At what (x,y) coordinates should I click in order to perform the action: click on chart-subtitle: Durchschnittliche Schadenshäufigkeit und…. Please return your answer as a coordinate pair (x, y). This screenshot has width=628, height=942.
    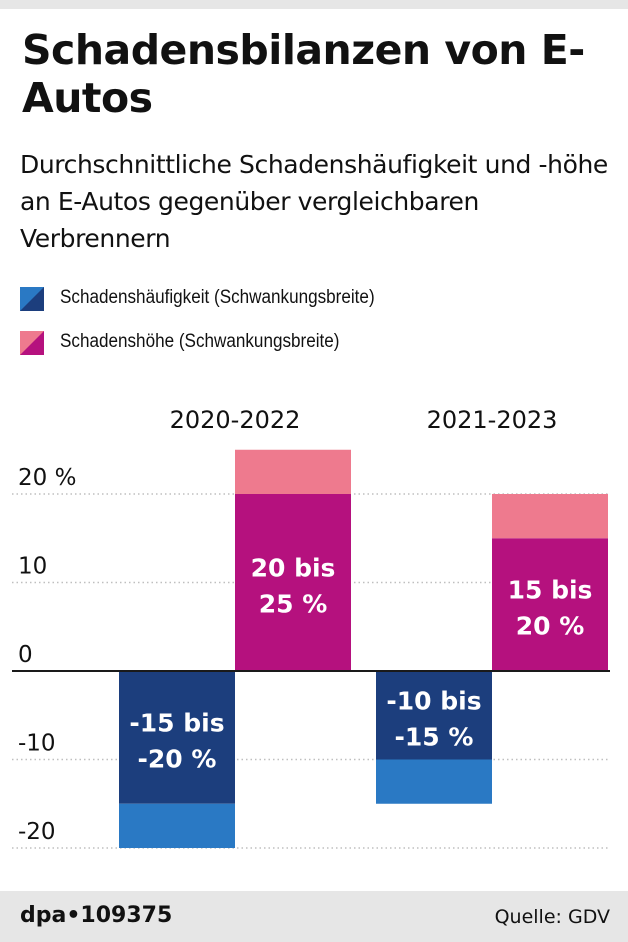
    Looking at the image, I should click on (314, 201).